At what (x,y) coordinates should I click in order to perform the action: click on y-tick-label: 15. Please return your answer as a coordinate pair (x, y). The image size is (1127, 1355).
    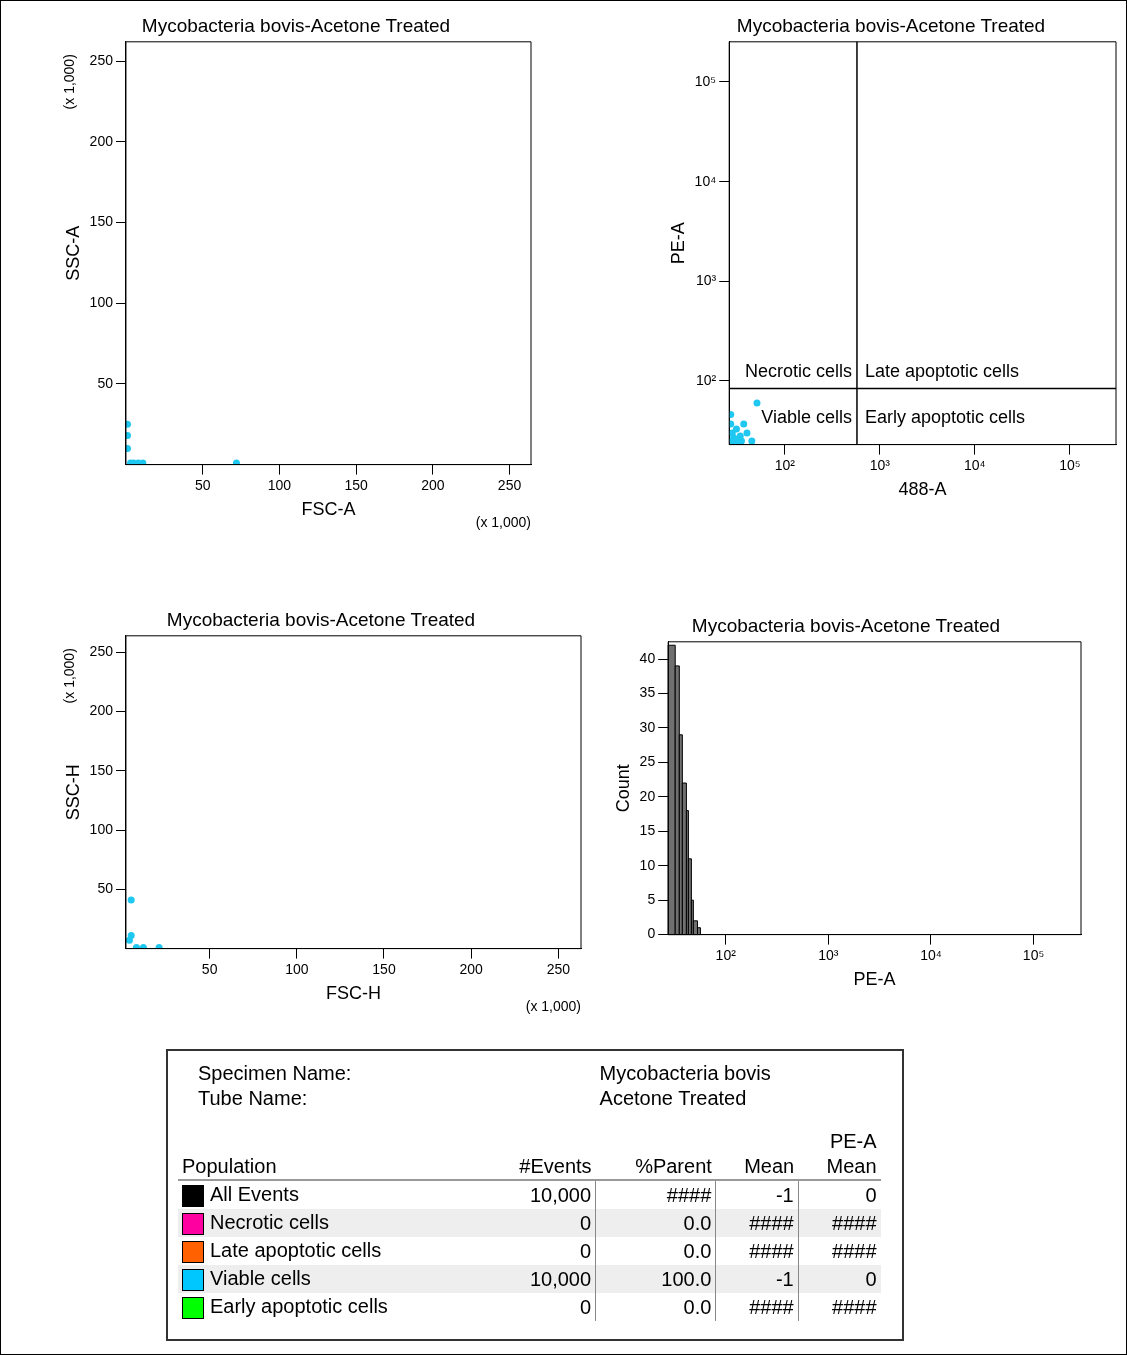
    Looking at the image, I should click on (647, 830).